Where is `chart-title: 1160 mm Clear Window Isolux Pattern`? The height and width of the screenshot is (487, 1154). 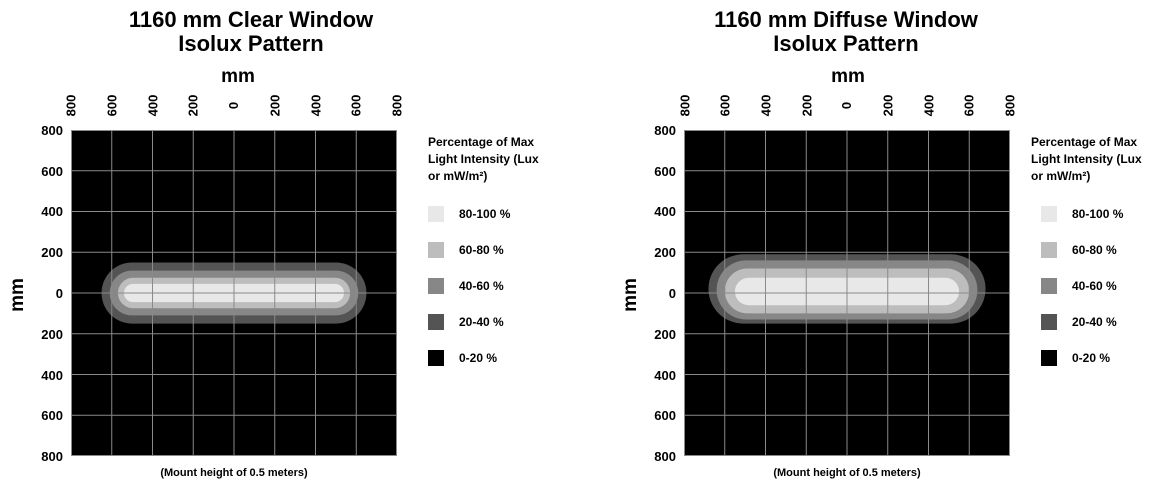
chart-title: 1160 mm Clear Window Isolux Pattern is located at coordinates (251, 32).